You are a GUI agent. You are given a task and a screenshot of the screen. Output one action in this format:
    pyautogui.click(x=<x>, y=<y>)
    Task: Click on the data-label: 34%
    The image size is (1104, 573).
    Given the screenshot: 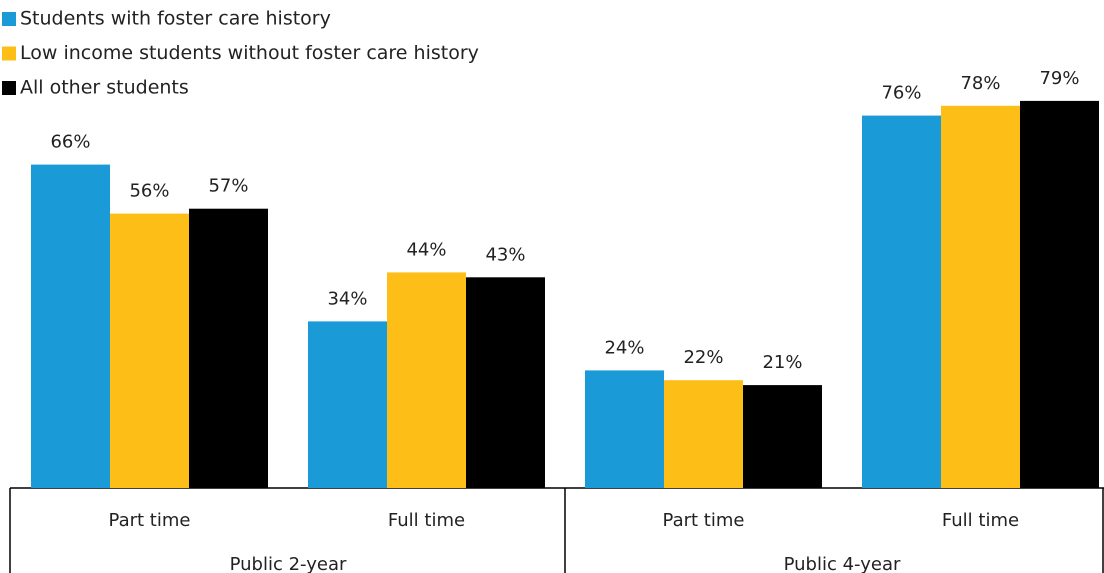 What is the action you would take?
    pyautogui.click(x=347, y=298)
    